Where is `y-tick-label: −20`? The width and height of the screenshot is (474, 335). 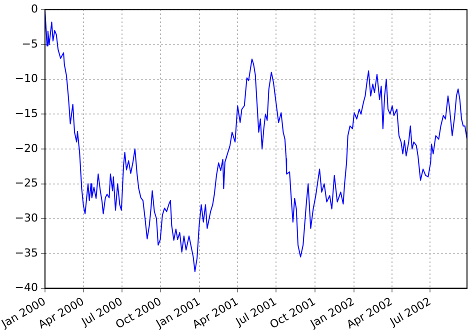
y-tick-label: −20 is located at coordinates (26, 148).